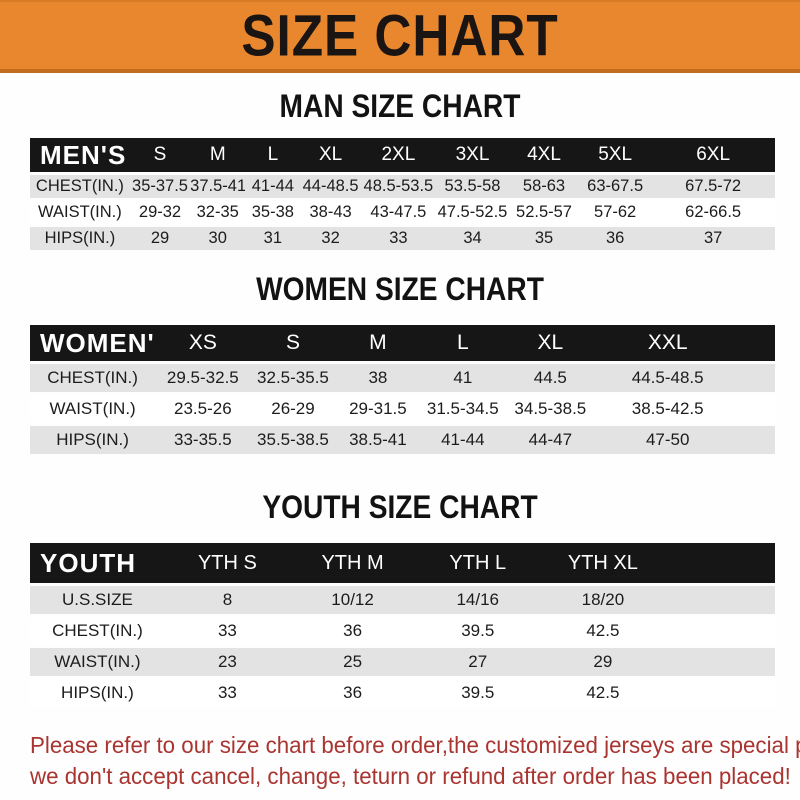 Image resolution: width=800 pixels, height=800 pixels. What do you see at coordinates (378, 440) in the screenshot?
I see `table-cell: 38.5-41` at bounding box center [378, 440].